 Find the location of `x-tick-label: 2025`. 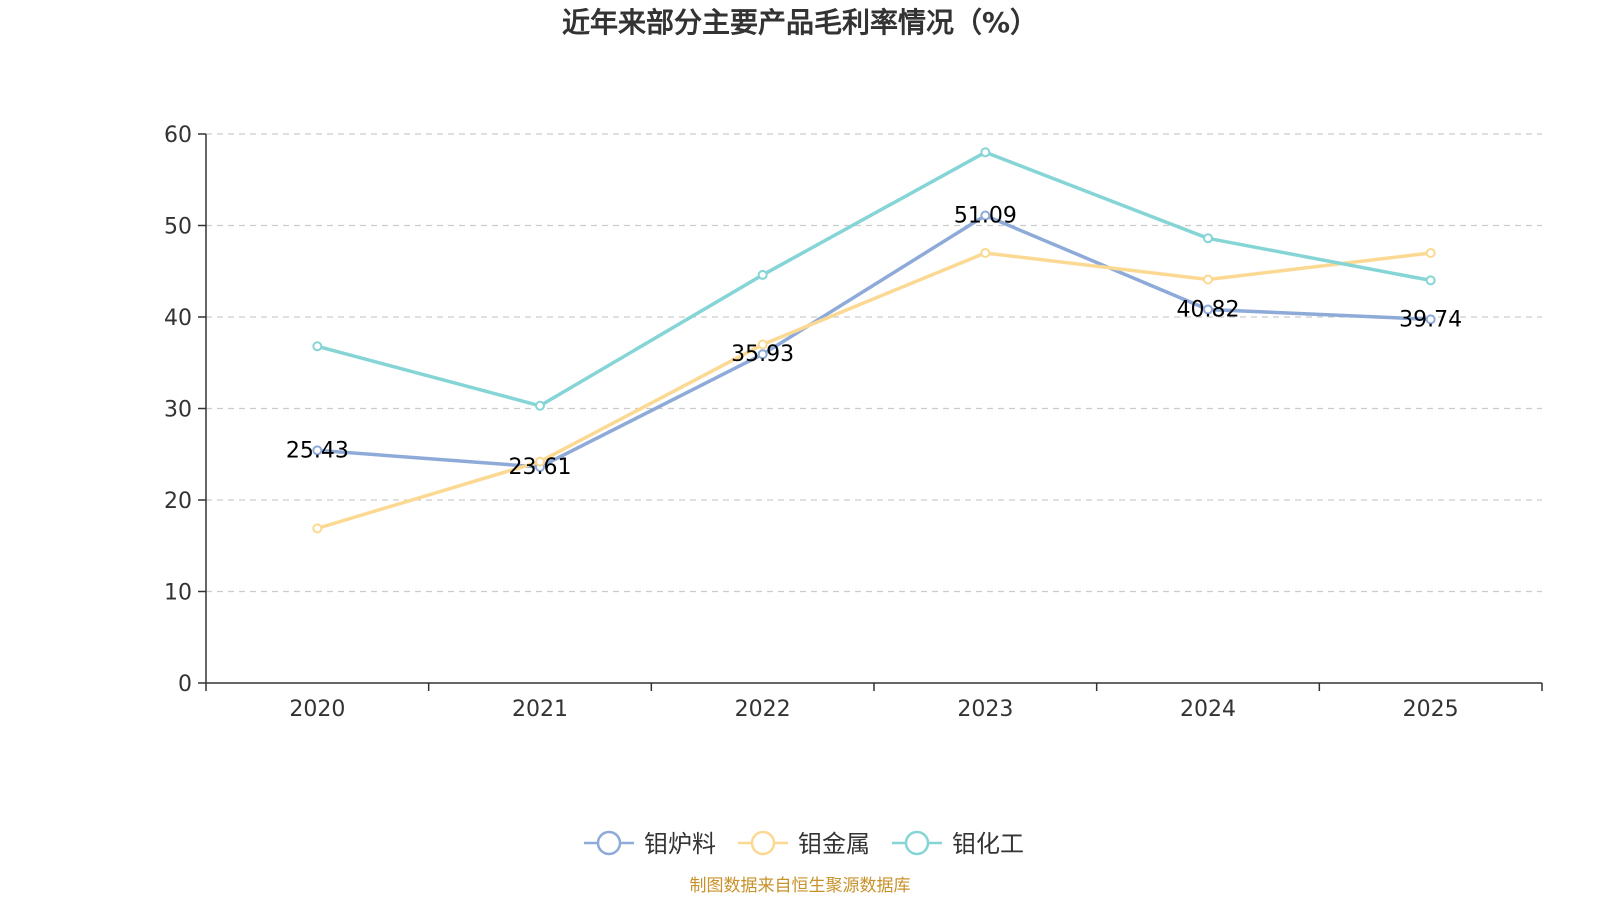

x-tick-label: 2025 is located at coordinates (1431, 709).